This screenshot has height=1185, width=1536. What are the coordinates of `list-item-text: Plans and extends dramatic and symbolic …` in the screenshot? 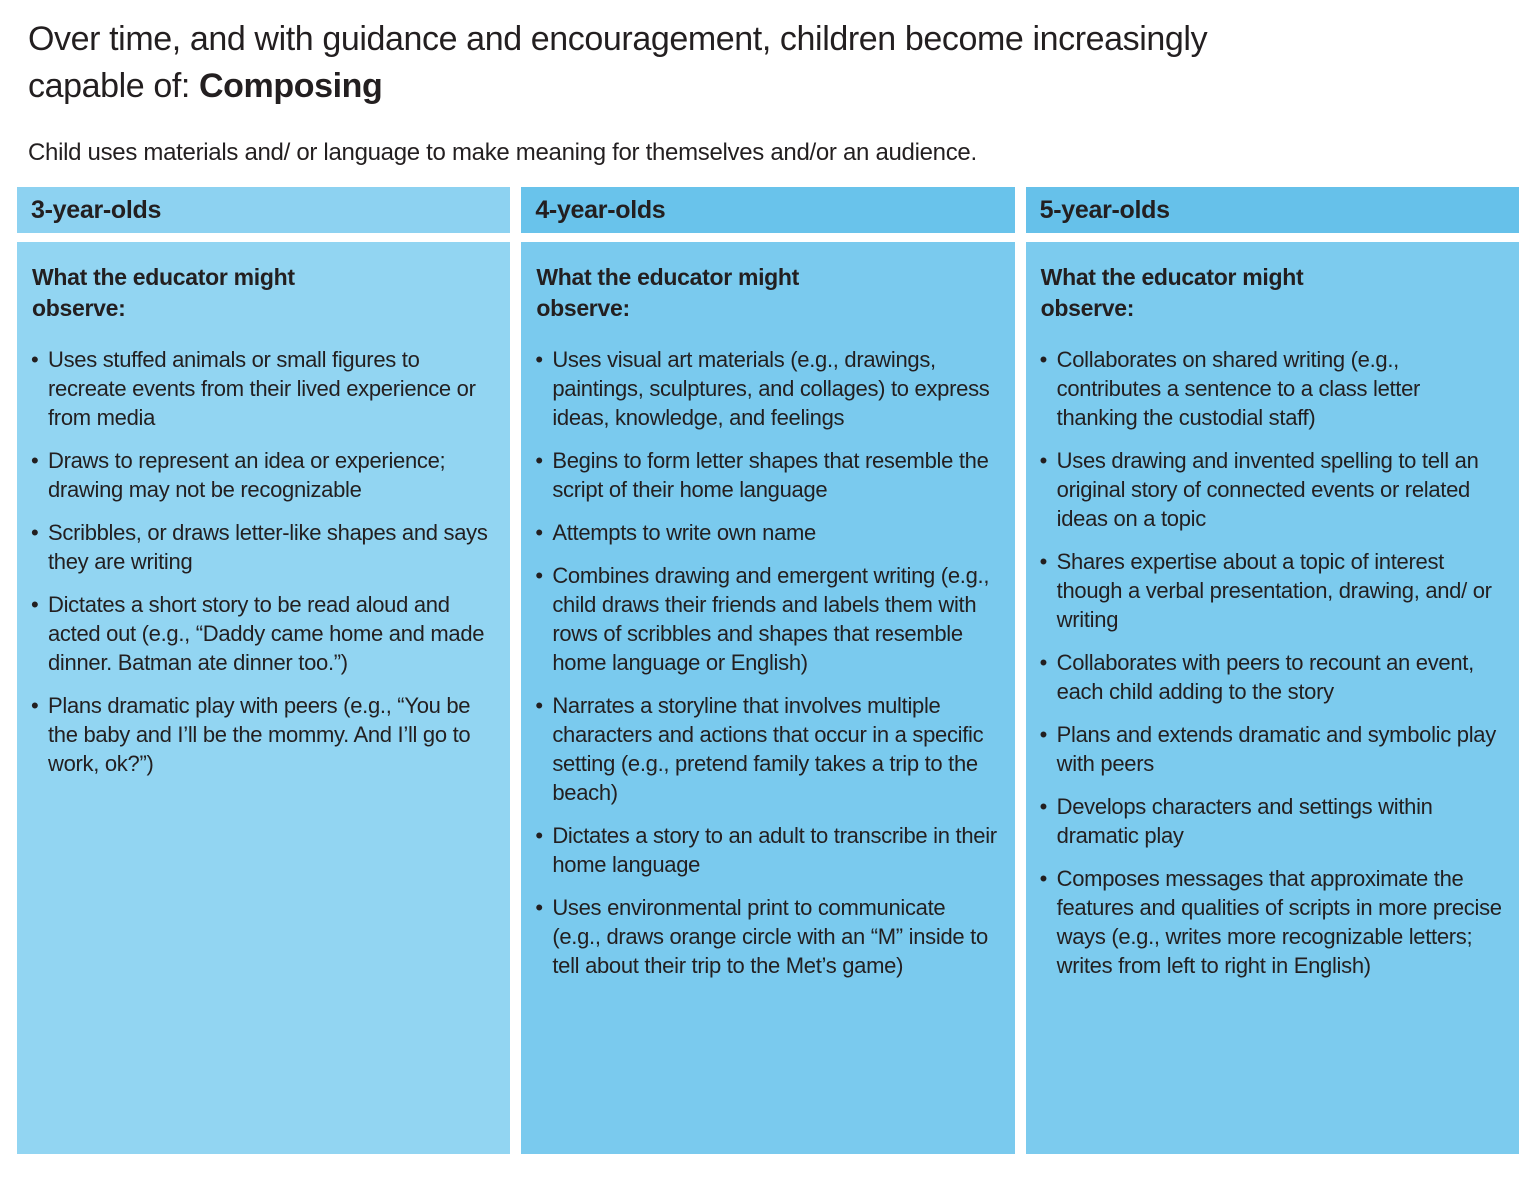 It's located at (1276, 749).